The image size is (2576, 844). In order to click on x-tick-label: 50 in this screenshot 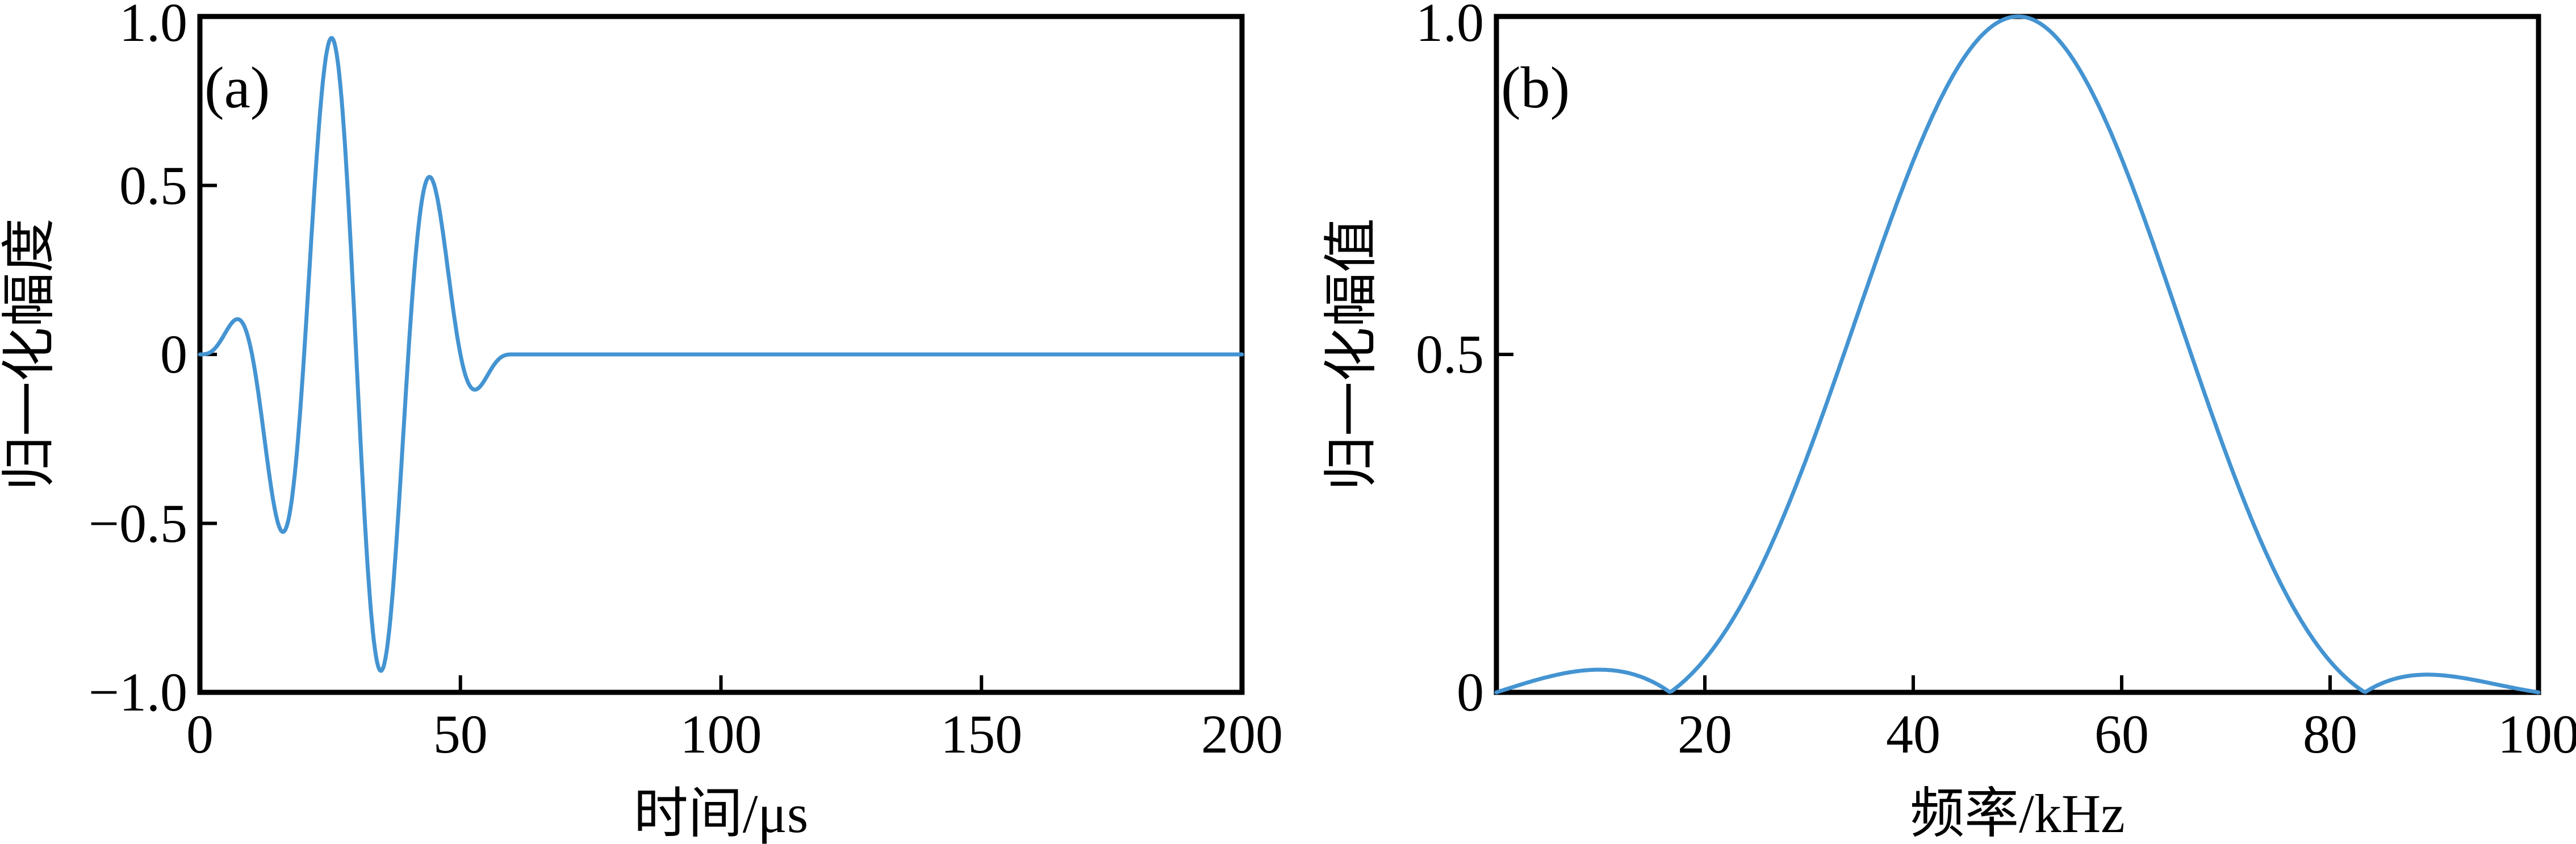, I will do `click(460, 734)`.